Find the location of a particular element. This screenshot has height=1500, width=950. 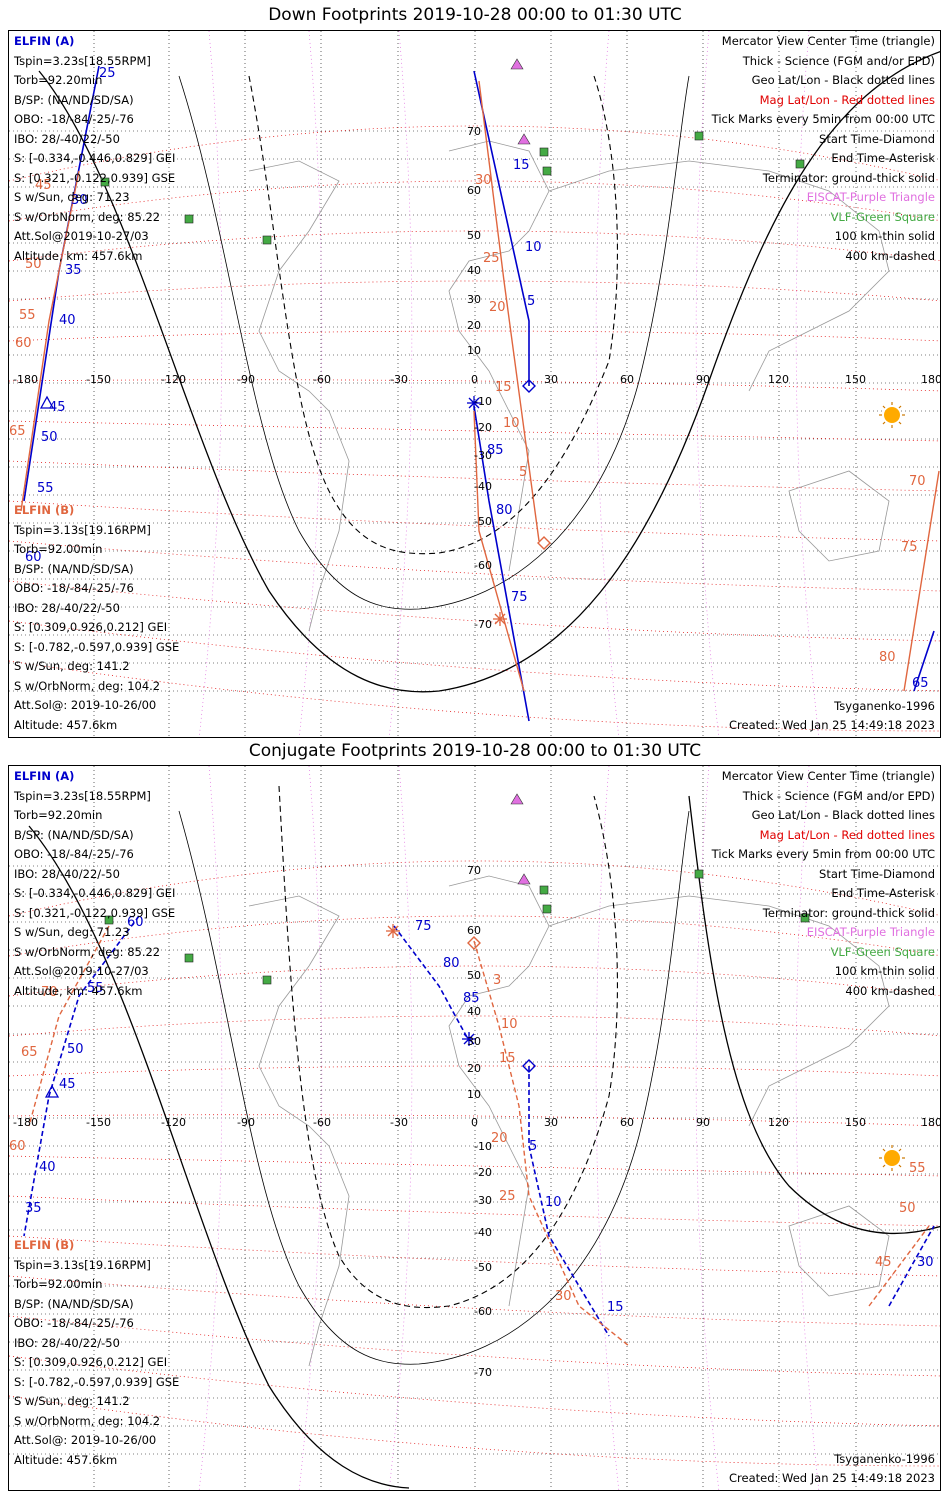

info-line: S w/Sun, deg: 71.23 is located at coordinates (72, 932).